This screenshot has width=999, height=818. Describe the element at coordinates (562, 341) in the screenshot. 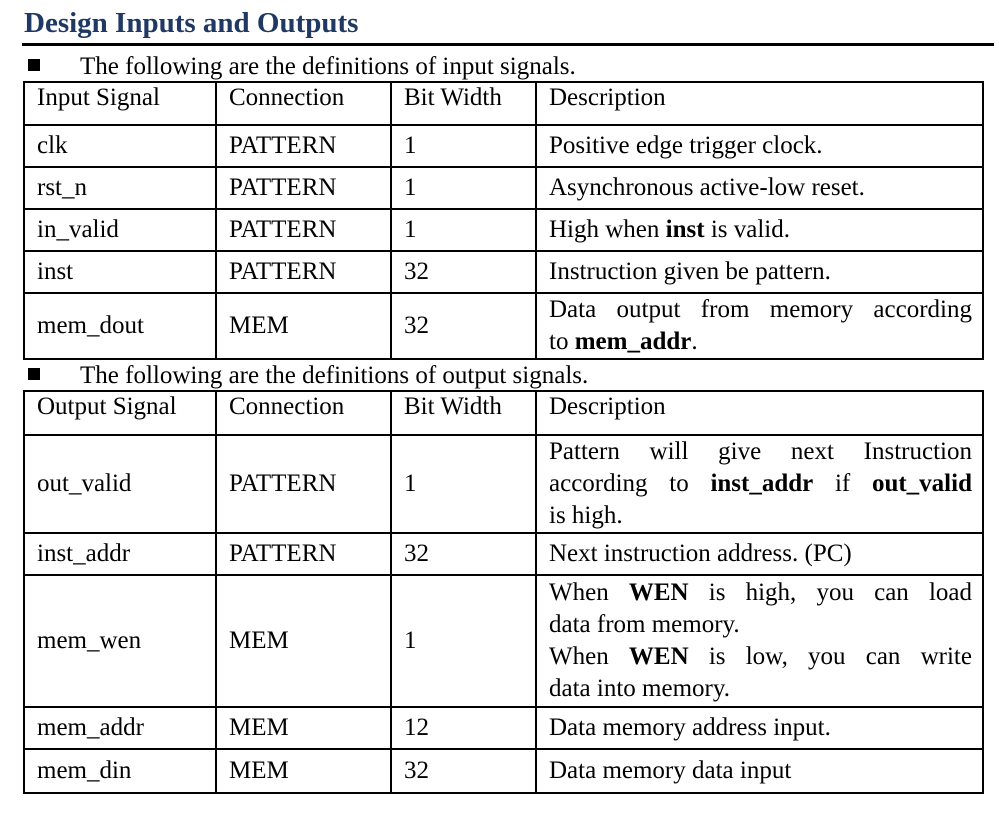

I see `description-text: to` at that location.